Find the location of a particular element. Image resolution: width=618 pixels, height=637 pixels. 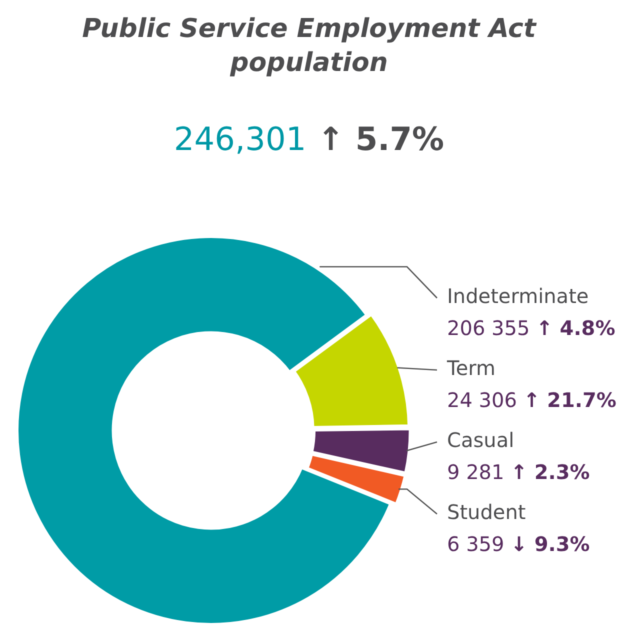

slice-label: Casual is located at coordinates (480, 440).